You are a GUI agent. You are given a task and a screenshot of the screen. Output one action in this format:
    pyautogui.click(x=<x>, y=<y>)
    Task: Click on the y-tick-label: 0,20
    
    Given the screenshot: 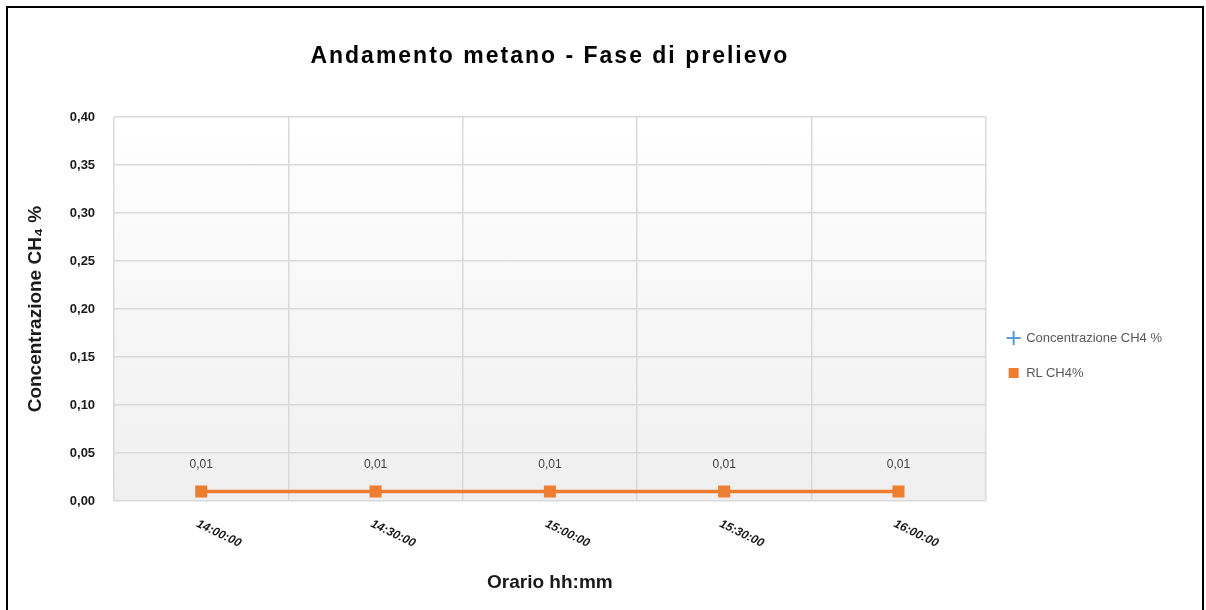 What is the action you would take?
    pyautogui.click(x=82, y=308)
    